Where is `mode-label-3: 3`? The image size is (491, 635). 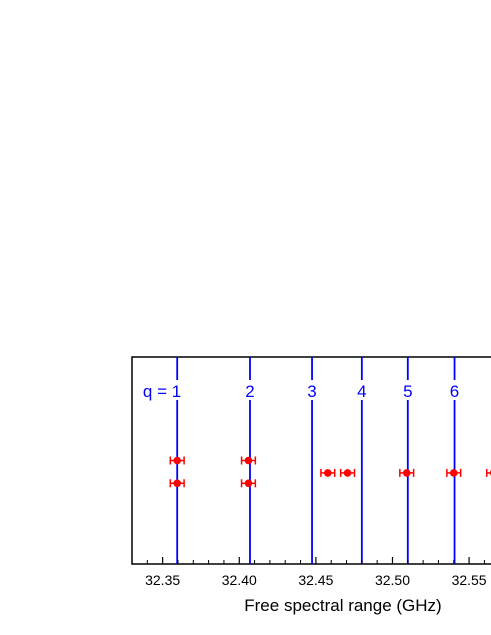
mode-label-3: 3 is located at coordinates (311, 391).